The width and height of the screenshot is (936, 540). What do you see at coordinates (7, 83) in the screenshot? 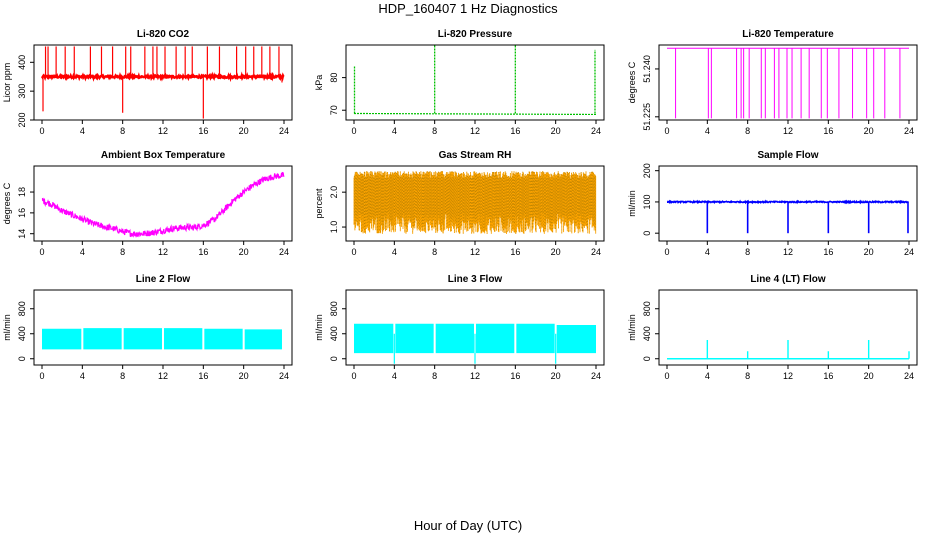
I see `y-axis-label: Licor ppm` at bounding box center [7, 83].